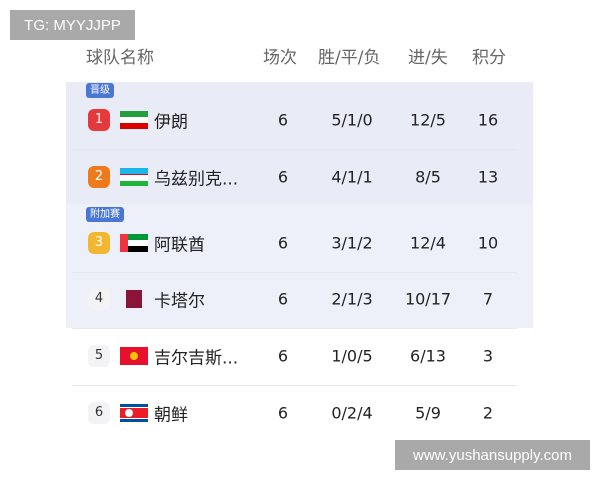 The image size is (600, 480). Describe the element at coordinates (99, 177) in the screenshot. I see `rank-badge: 2` at that location.